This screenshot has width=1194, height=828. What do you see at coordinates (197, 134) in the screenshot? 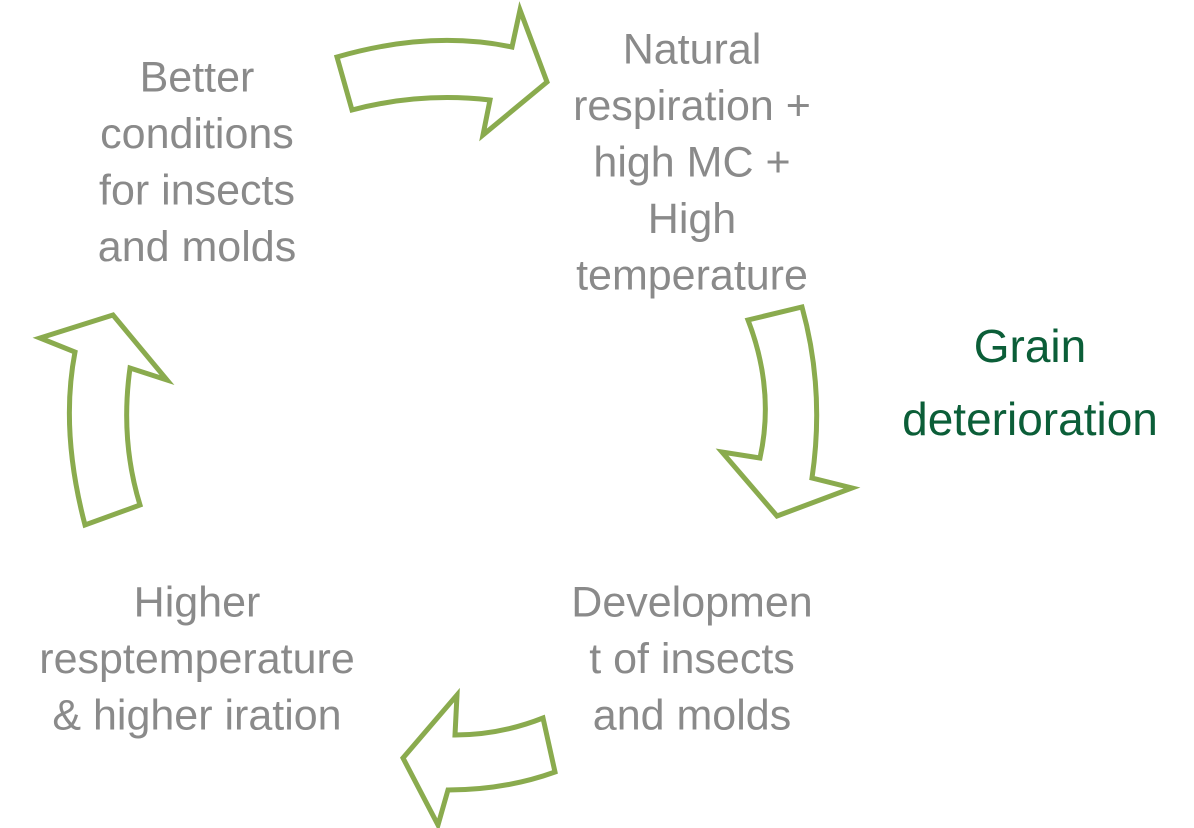
I see `node-label: conditions` at bounding box center [197, 134].